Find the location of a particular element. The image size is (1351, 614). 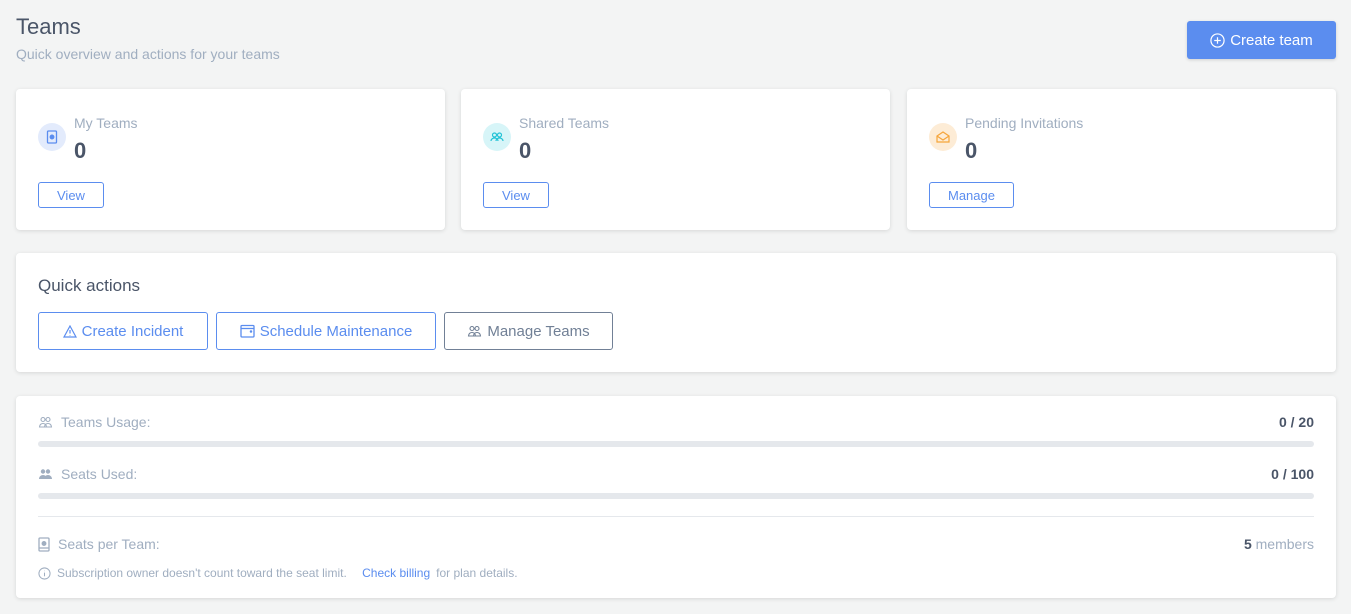

create-team-button: Create team is located at coordinates (1261, 40).